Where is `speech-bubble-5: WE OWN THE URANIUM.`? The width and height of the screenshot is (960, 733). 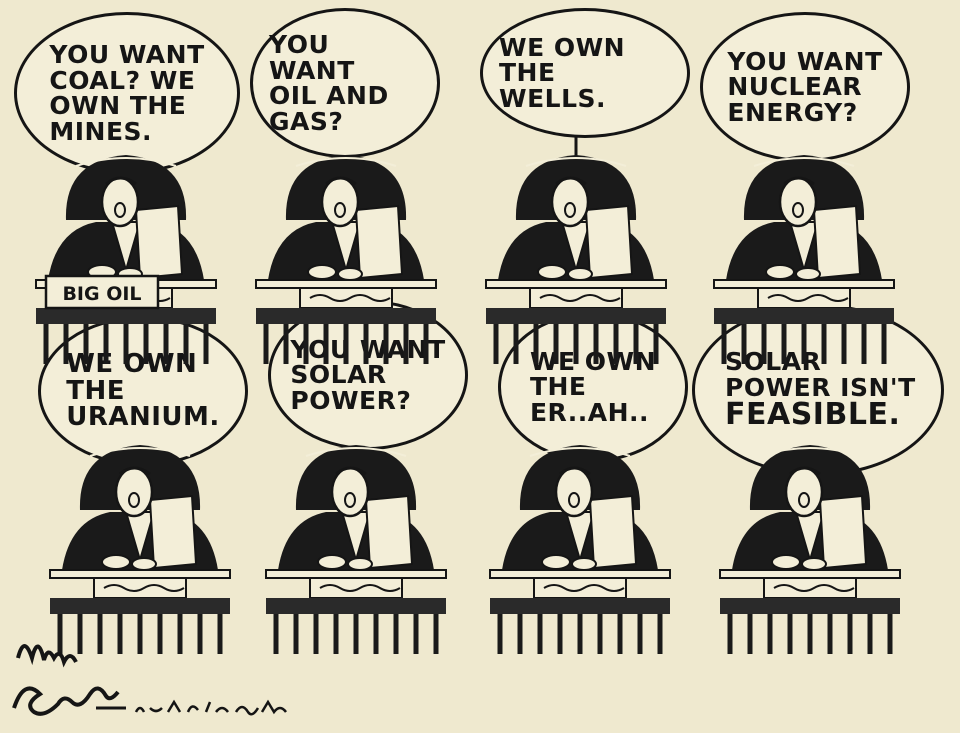 speech-bubble-5: WE OWN THE URANIUM. is located at coordinates (143, 391).